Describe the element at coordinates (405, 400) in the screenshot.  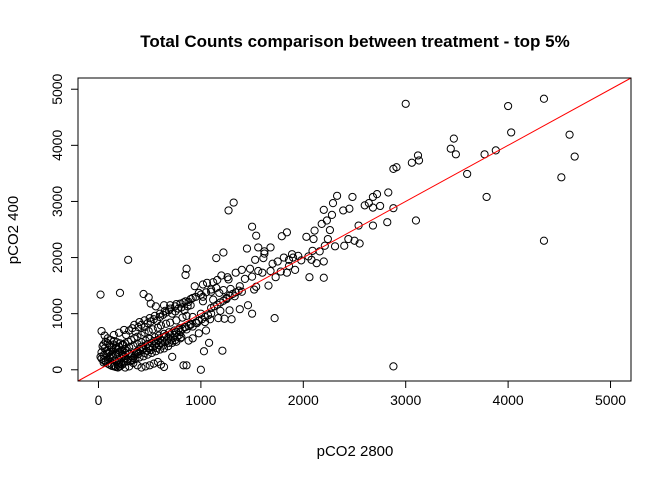
I see `x-tick-label: 3000` at that location.